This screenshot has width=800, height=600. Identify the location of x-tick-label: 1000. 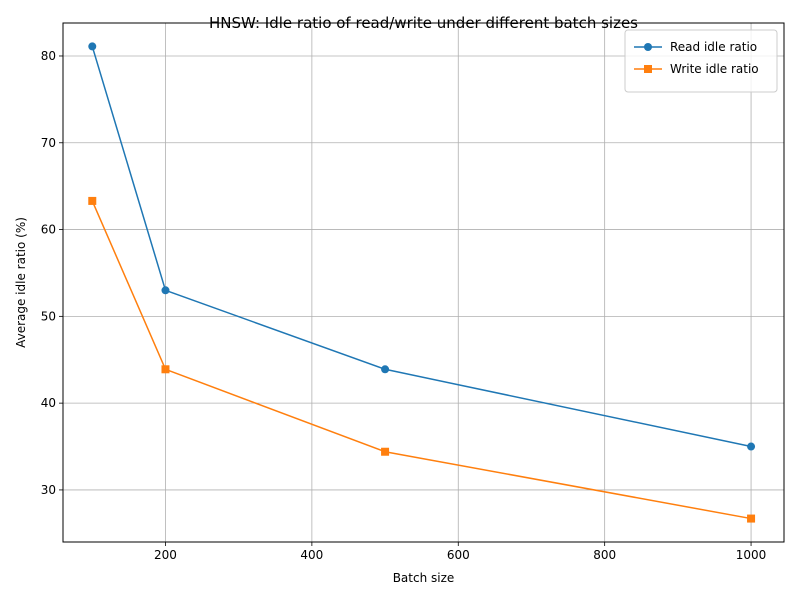
(751, 555).